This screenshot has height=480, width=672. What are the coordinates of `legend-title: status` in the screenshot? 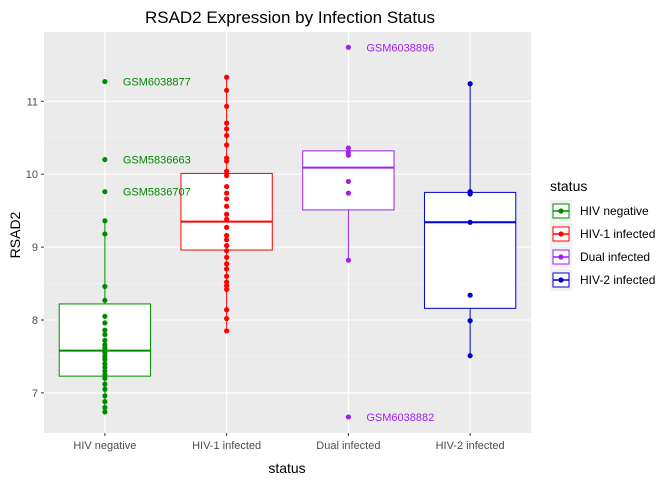 It's located at (568, 186).